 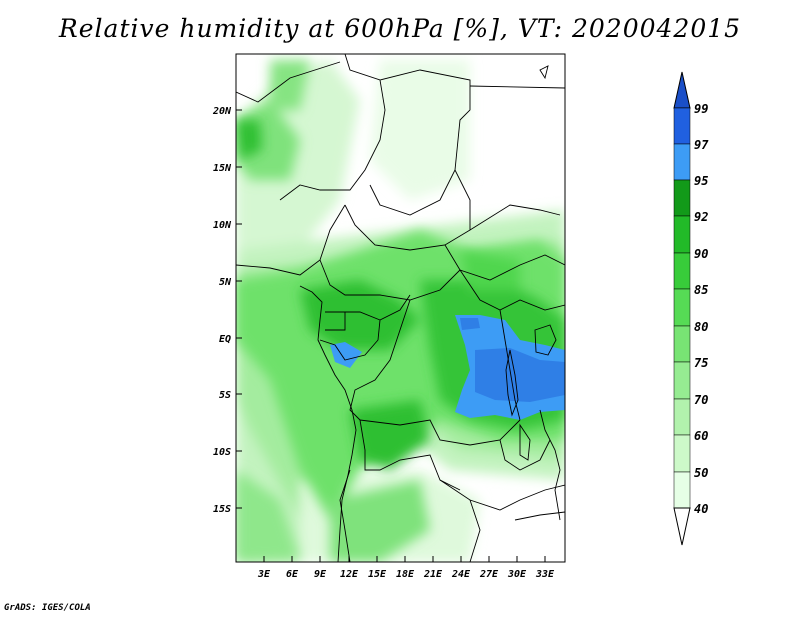 What do you see at coordinates (461, 574) in the screenshot?
I see `lon-label: 24E` at bounding box center [461, 574].